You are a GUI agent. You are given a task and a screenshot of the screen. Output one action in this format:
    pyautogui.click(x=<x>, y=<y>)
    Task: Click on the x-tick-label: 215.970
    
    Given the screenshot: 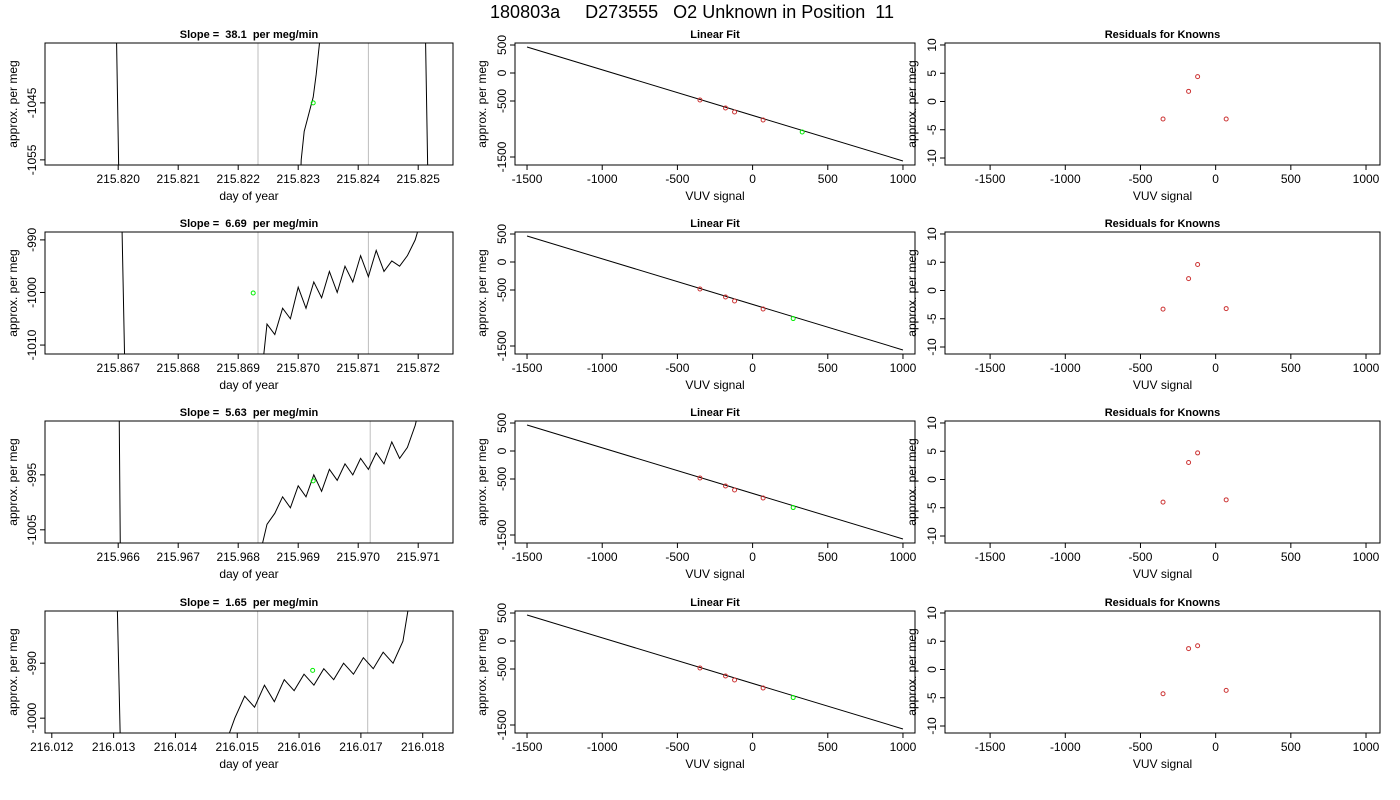 What is the action you would take?
    pyautogui.click(x=359, y=557)
    